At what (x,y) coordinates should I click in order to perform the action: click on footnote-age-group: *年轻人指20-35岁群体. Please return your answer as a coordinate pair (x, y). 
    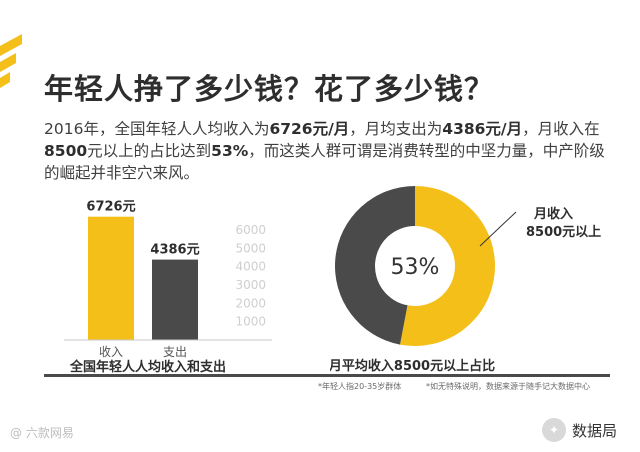
    Looking at the image, I should click on (360, 386).